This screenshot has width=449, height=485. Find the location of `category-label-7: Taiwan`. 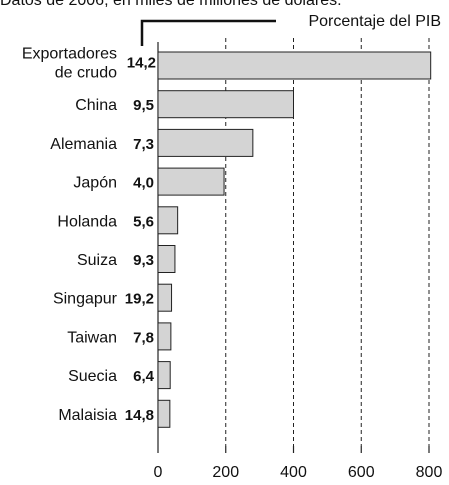

category-label-7: Taiwan is located at coordinates (92, 337).